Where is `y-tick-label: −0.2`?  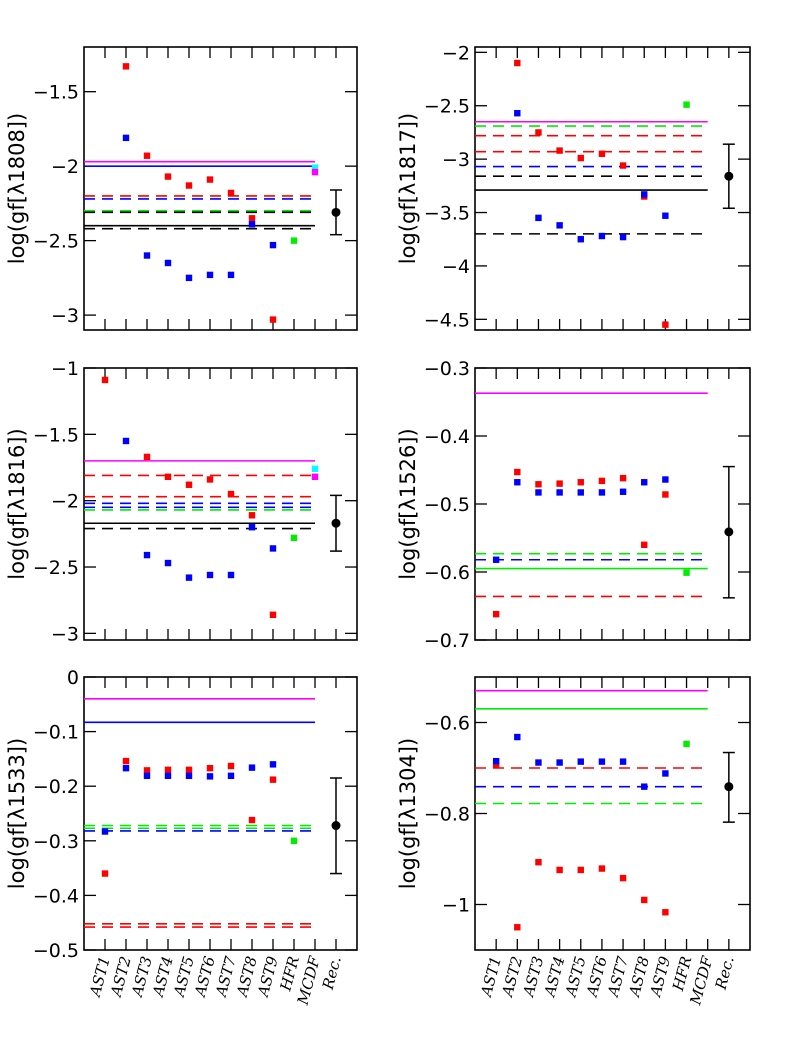 y-tick-label: −0.2 is located at coordinates (56, 787).